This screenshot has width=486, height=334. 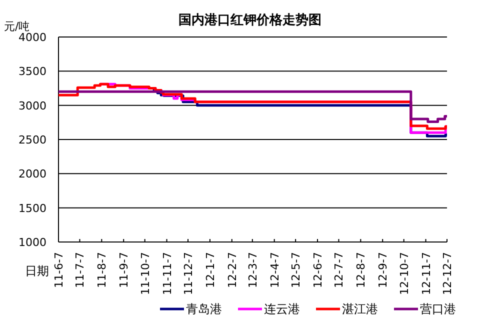 I want to click on chart-title: 国内港口红钾价格走势图, so click(x=250, y=20).